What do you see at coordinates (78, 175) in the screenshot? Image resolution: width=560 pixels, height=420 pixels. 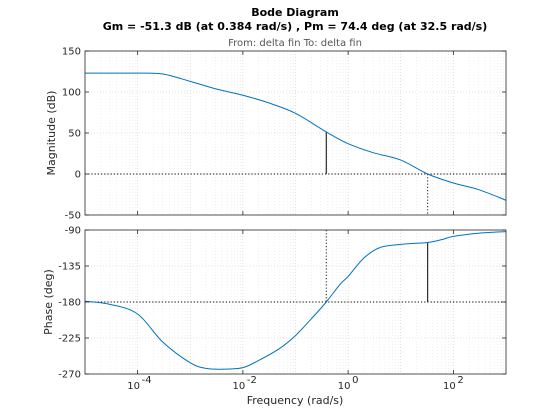 I see `y-tick-label: 0` at bounding box center [78, 175].